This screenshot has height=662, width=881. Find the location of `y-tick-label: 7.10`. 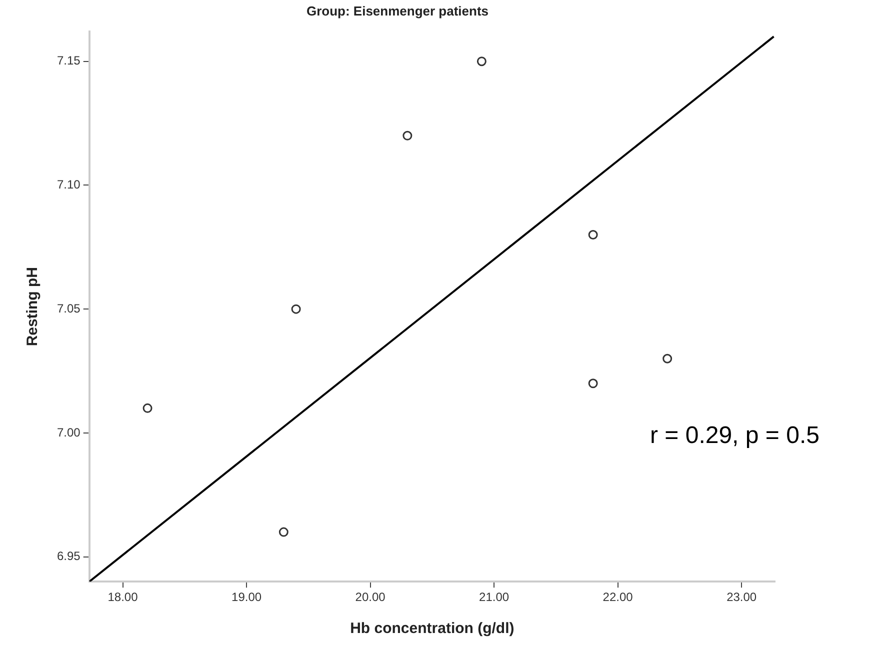

y-tick-label: 7.10 is located at coordinates (68, 185).